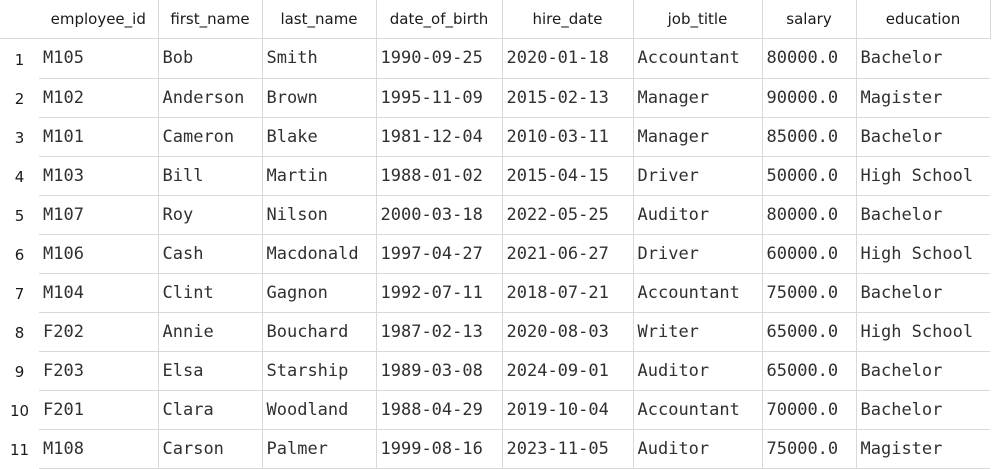 Image resolution: width=993 pixels, height=469 pixels. Describe the element at coordinates (210, 293) in the screenshot. I see `table-cell: Clint` at that location.